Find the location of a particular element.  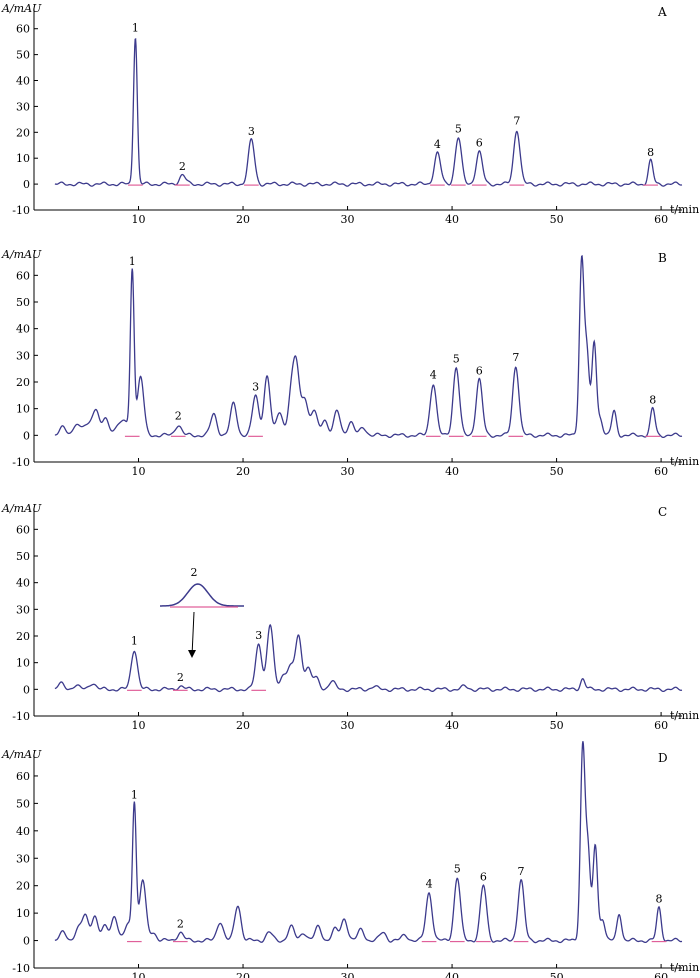

inset-trace is located at coordinates (202, 595).